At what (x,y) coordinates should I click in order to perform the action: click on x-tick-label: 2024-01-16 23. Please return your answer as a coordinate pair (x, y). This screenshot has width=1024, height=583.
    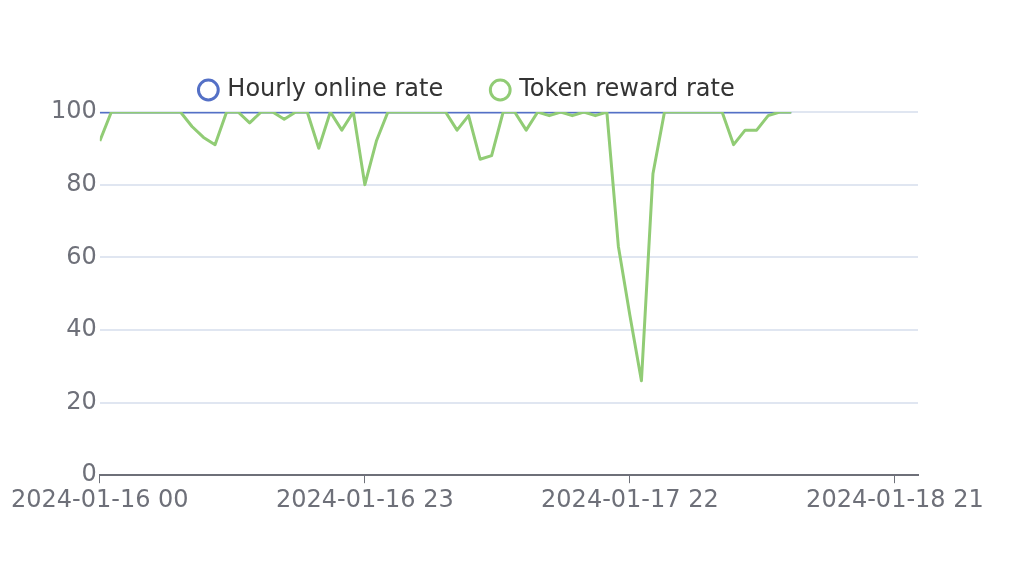
    Looking at the image, I should click on (365, 498).